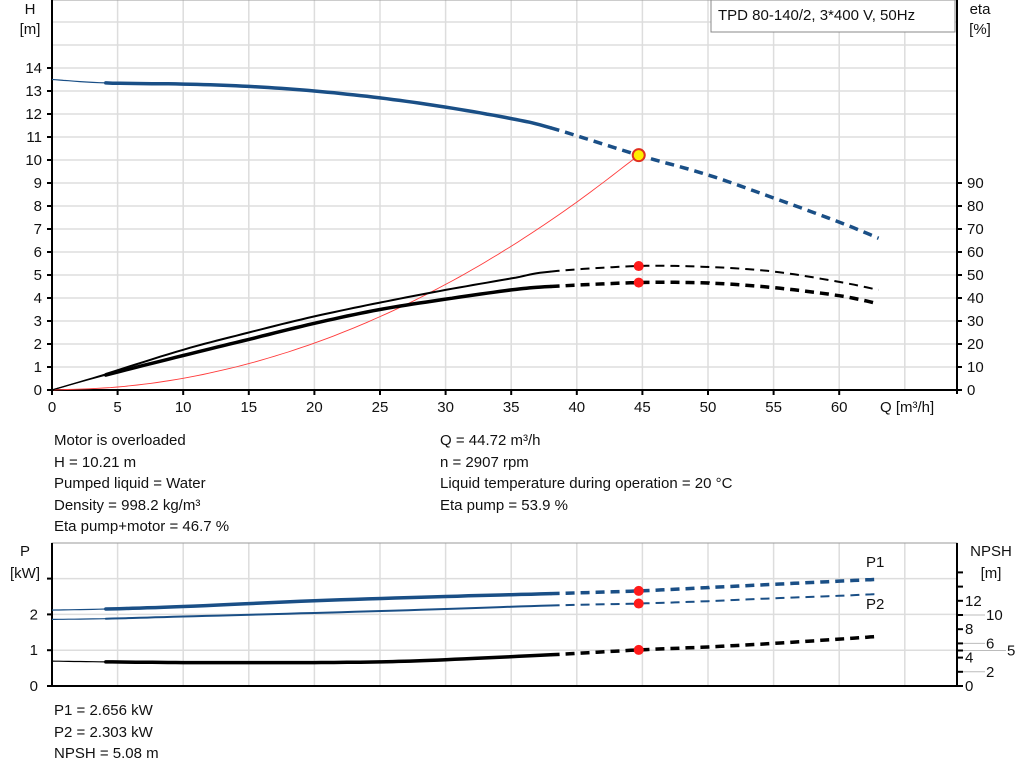 This screenshot has height=781, width=1024. What do you see at coordinates (38, 206) in the screenshot?
I see `y-tick-label: 8` at bounding box center [38, 206].